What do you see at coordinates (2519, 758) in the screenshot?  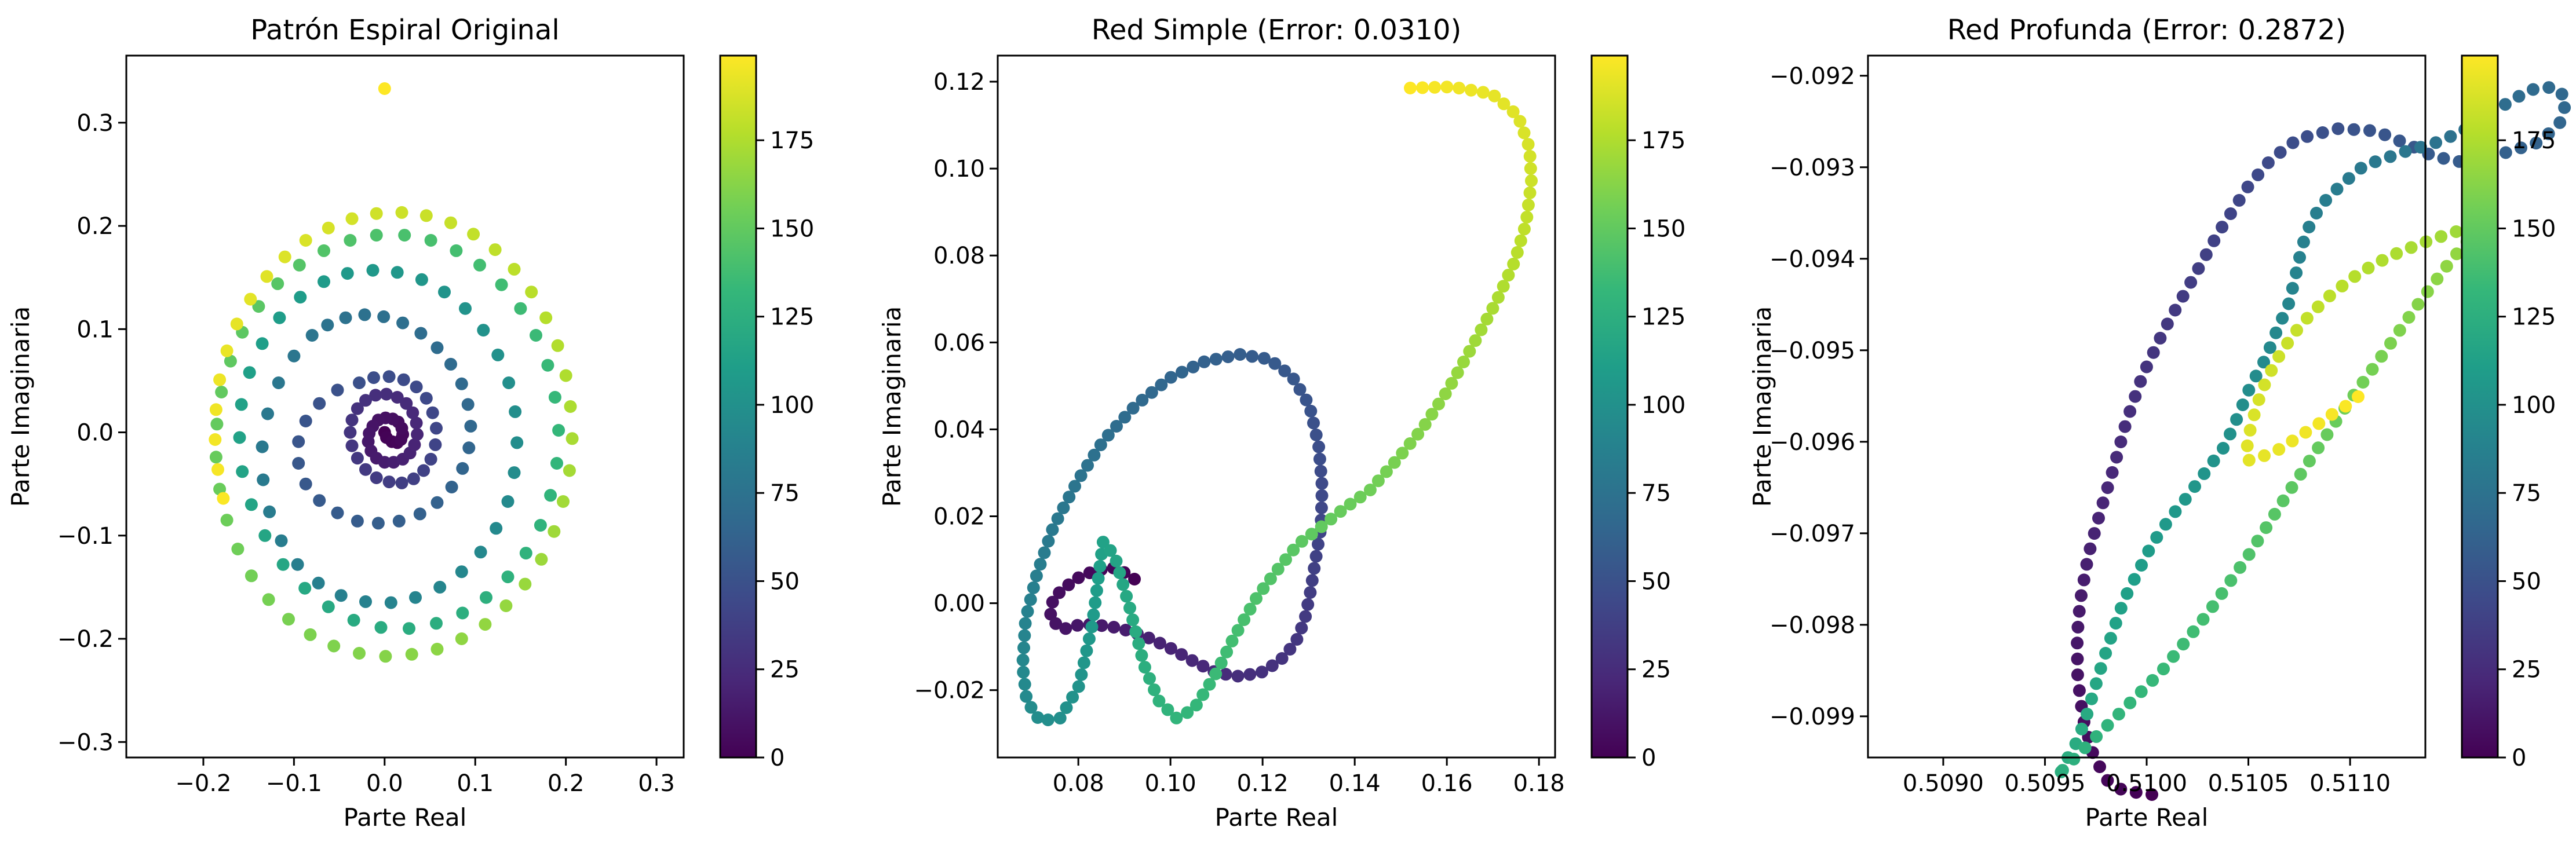 I see `colorbar-tick-label: 0` at bounding box center [2519, 758].